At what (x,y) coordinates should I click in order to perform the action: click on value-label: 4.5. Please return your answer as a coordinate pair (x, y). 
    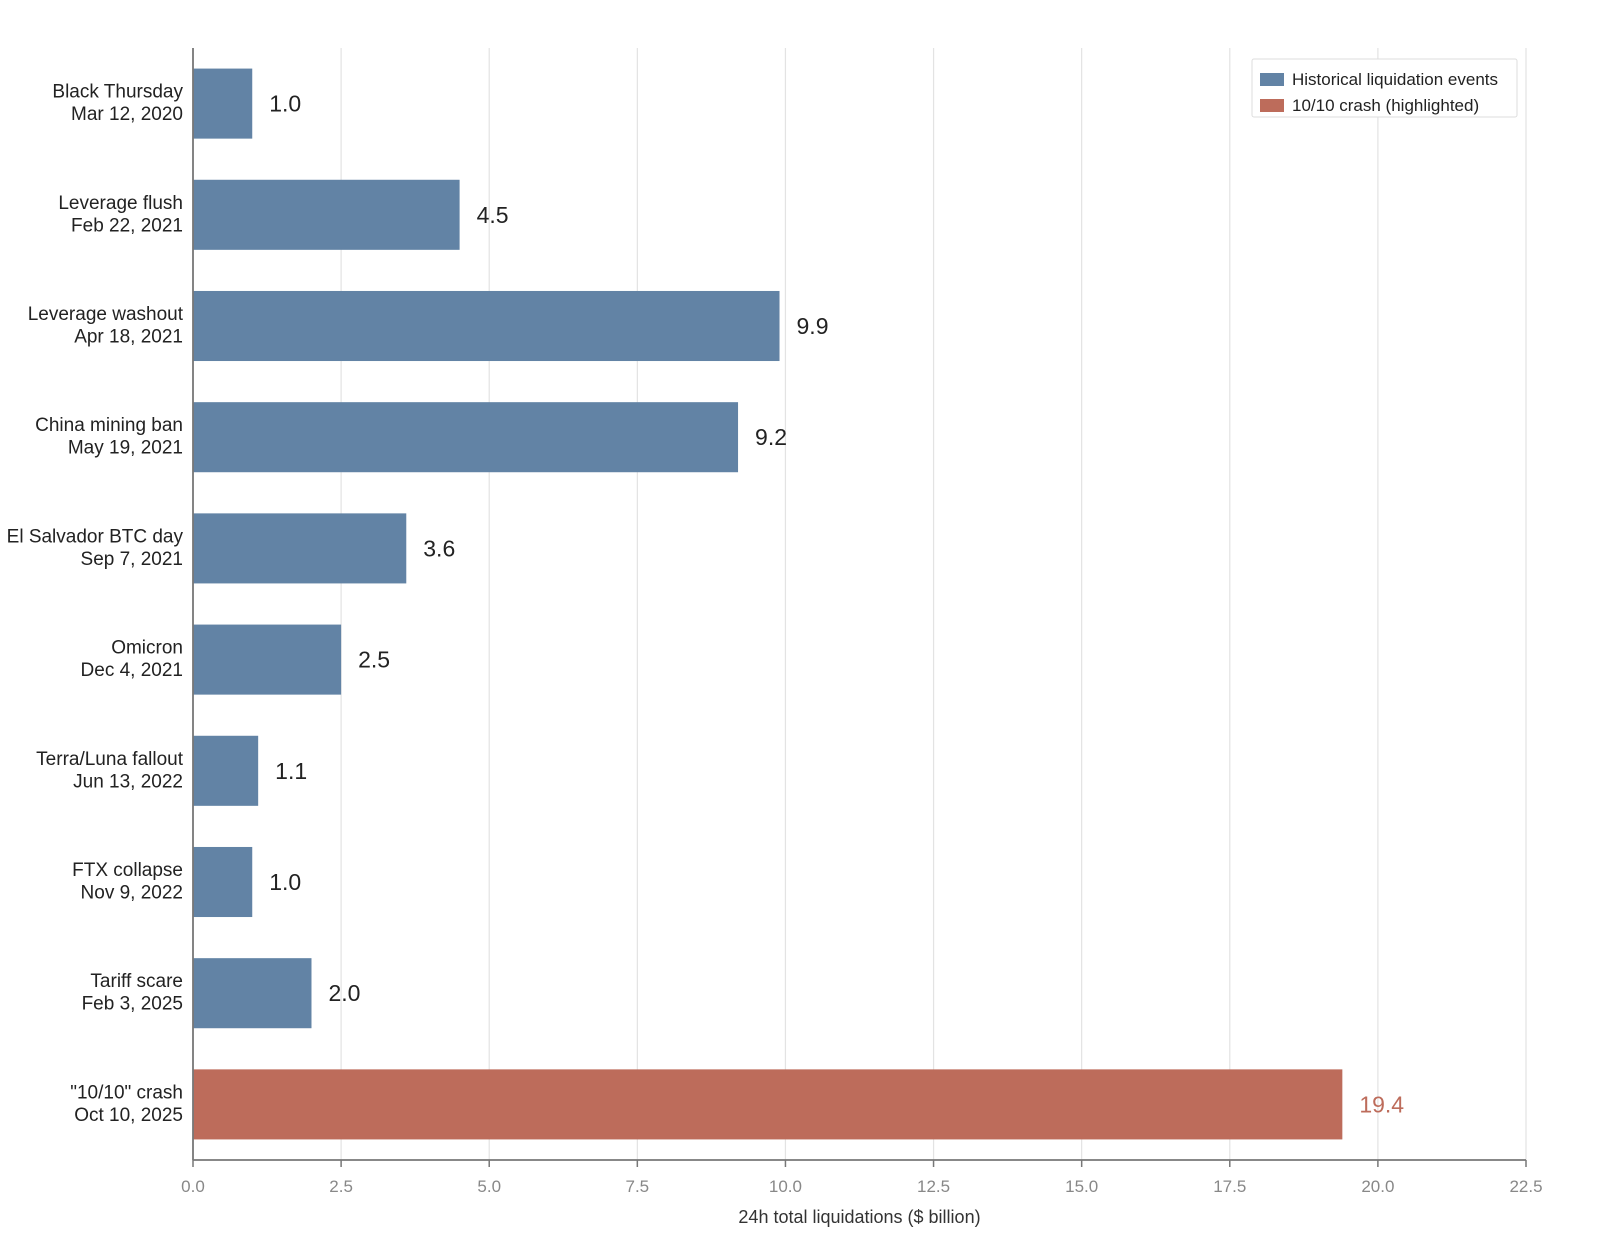
    Looking at the image, I should click on (493, 215).